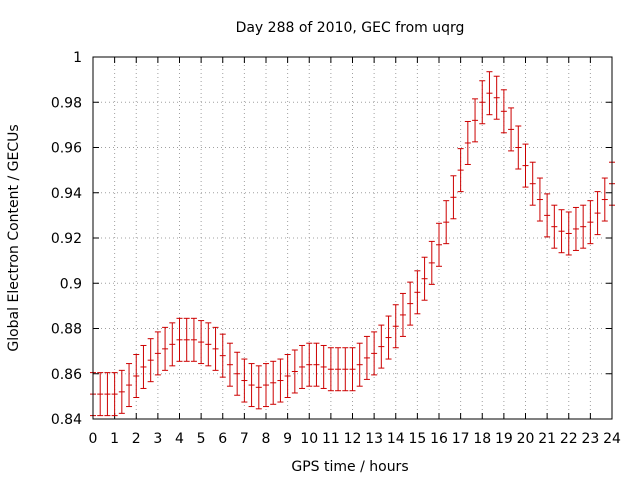 Image resolution: width=640 pixels, height=480 pixels. Describe the element at coordinates (66, 149) in the screenshot. I see `y-tick-label: 0.96` at that location.